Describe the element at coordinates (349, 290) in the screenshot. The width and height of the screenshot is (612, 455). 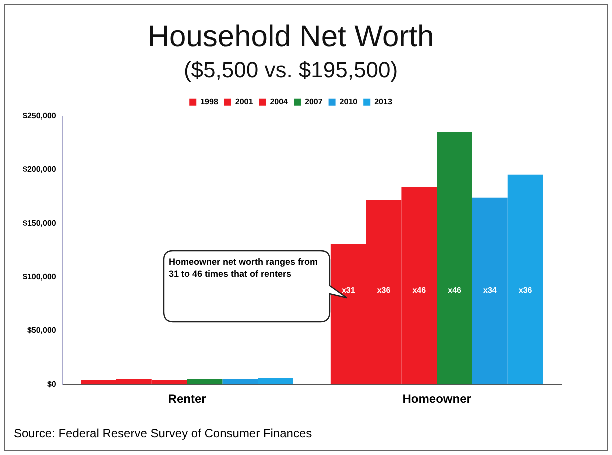
I see `data-label: x31` at that location.